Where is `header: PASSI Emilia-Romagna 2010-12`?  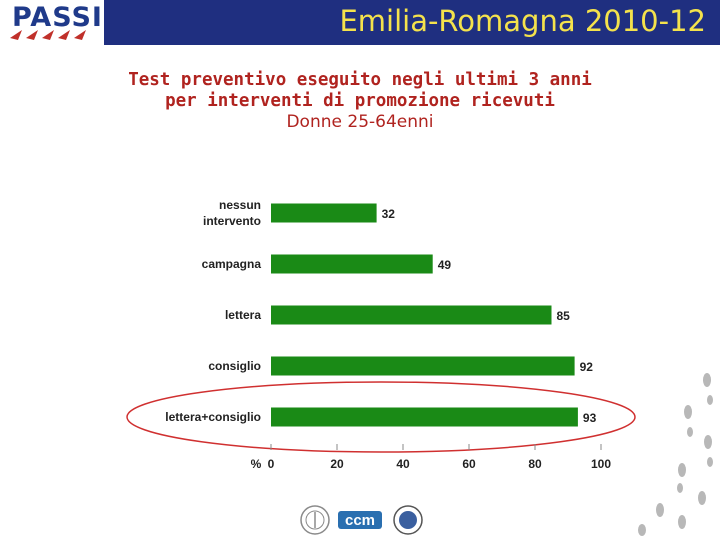 header: PASSI Emilia-Romagna 2010-12 is located at coordinates (360, 22).